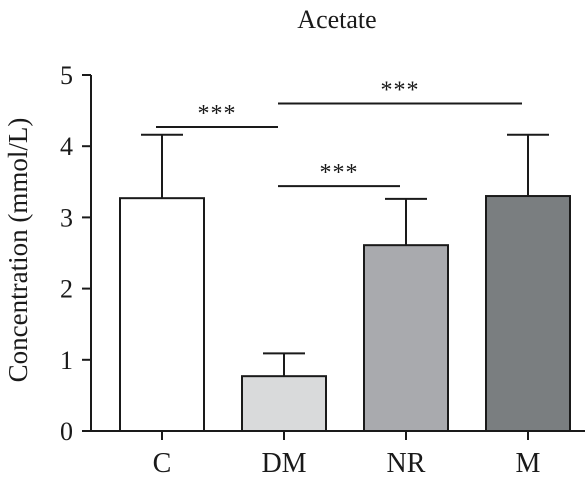 Image resolution: width=588 pixels, height=494 pixels. I want to click on chart-title: Acetate, so click(336, 19).